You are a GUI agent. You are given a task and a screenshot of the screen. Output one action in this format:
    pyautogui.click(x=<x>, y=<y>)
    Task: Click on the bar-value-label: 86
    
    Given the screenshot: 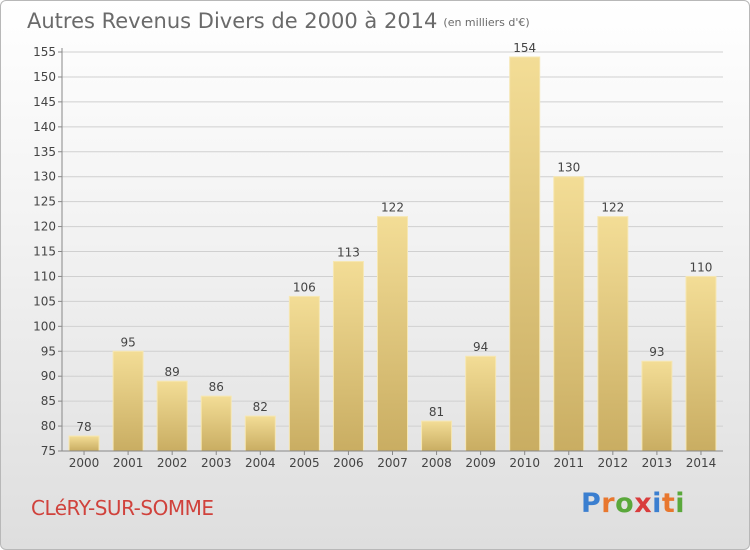 What is the action you would take?
    pyautogui.click(x=216, y=387)
    